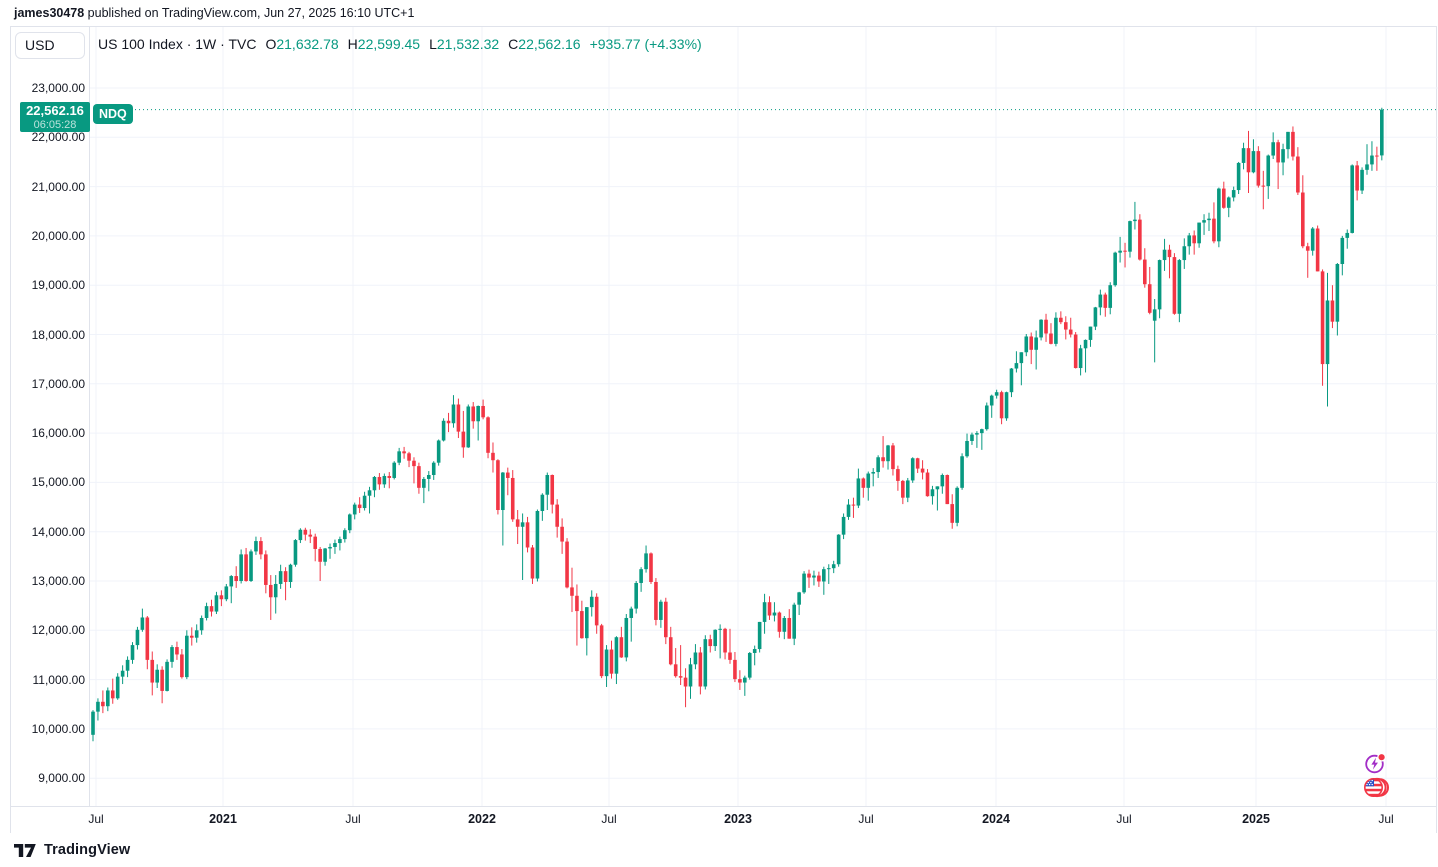 The width and height of the screenshot is (1438, 867). Describe the element at coordinates (61, 778) in the screenshot. I see `price-scale-label: 9,000.00` at that location.